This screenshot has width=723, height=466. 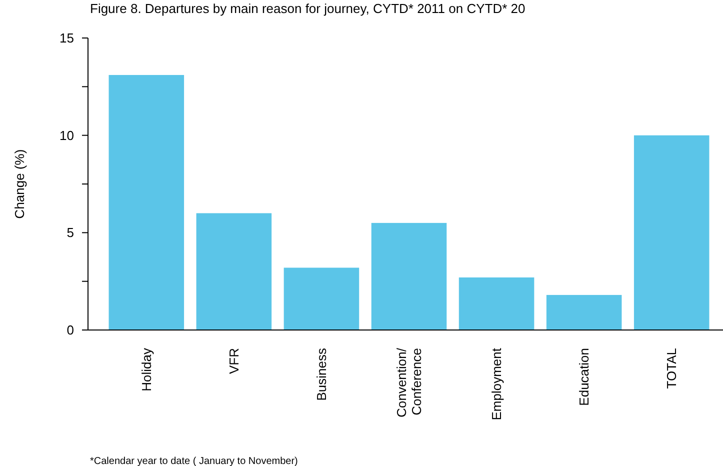 I want to click on x-tick-label: TOTAL, so click(x=672, y=368).